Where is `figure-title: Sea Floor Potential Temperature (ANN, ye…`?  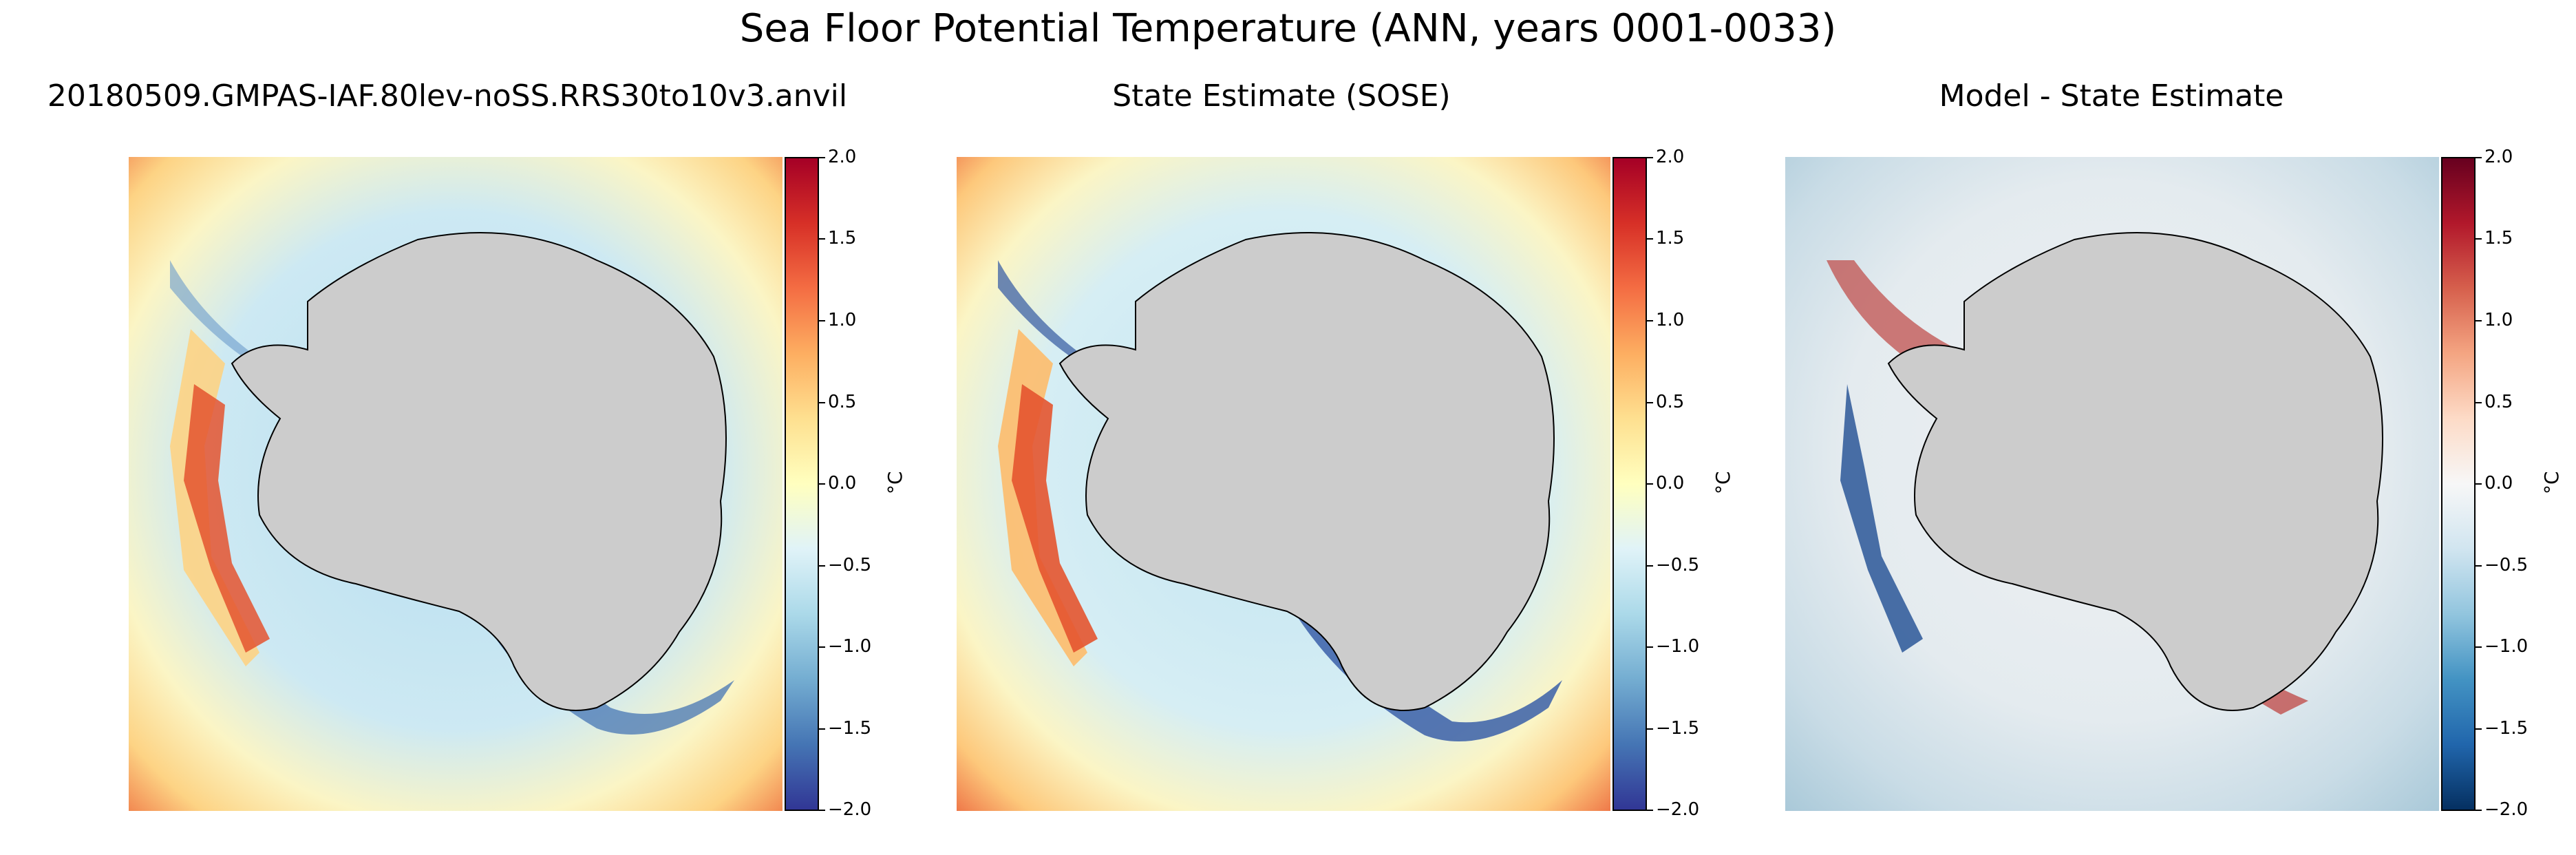
figure-title: Sea Floor Potential Temperature (ANN, ye… is located at coordinates (1288, 29).